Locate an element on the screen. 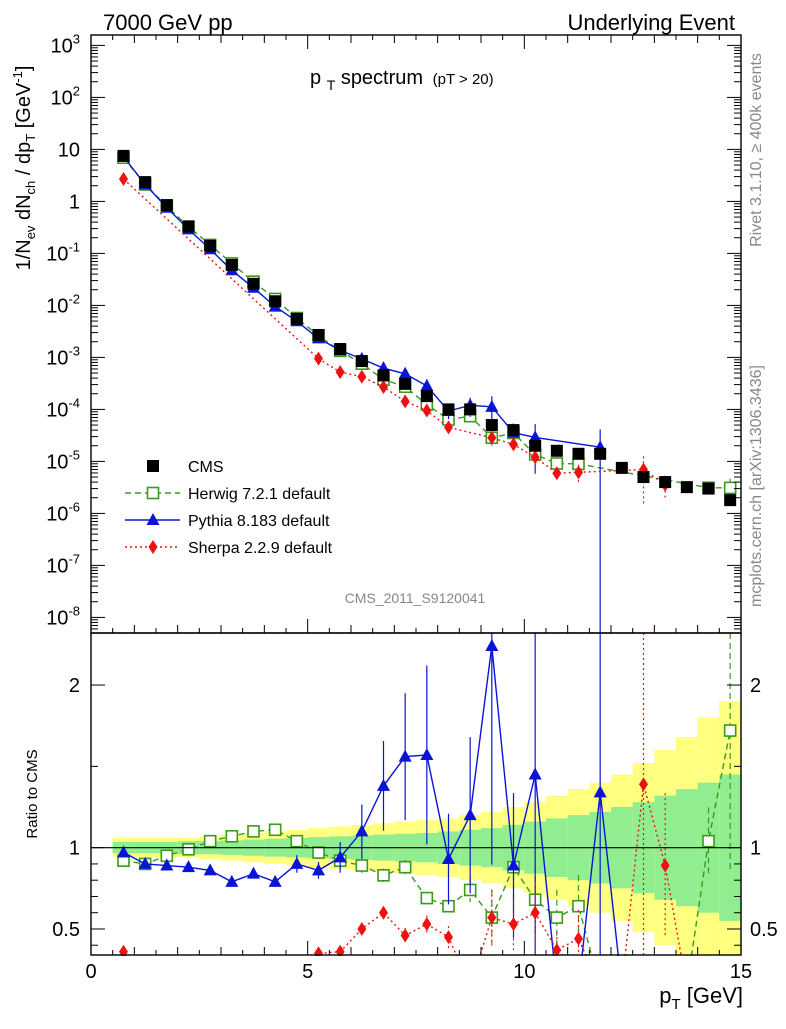 The height and width of the screenshot is (1029, 786). y-tick-label-10: 10² is located at coordinates (65, 96).